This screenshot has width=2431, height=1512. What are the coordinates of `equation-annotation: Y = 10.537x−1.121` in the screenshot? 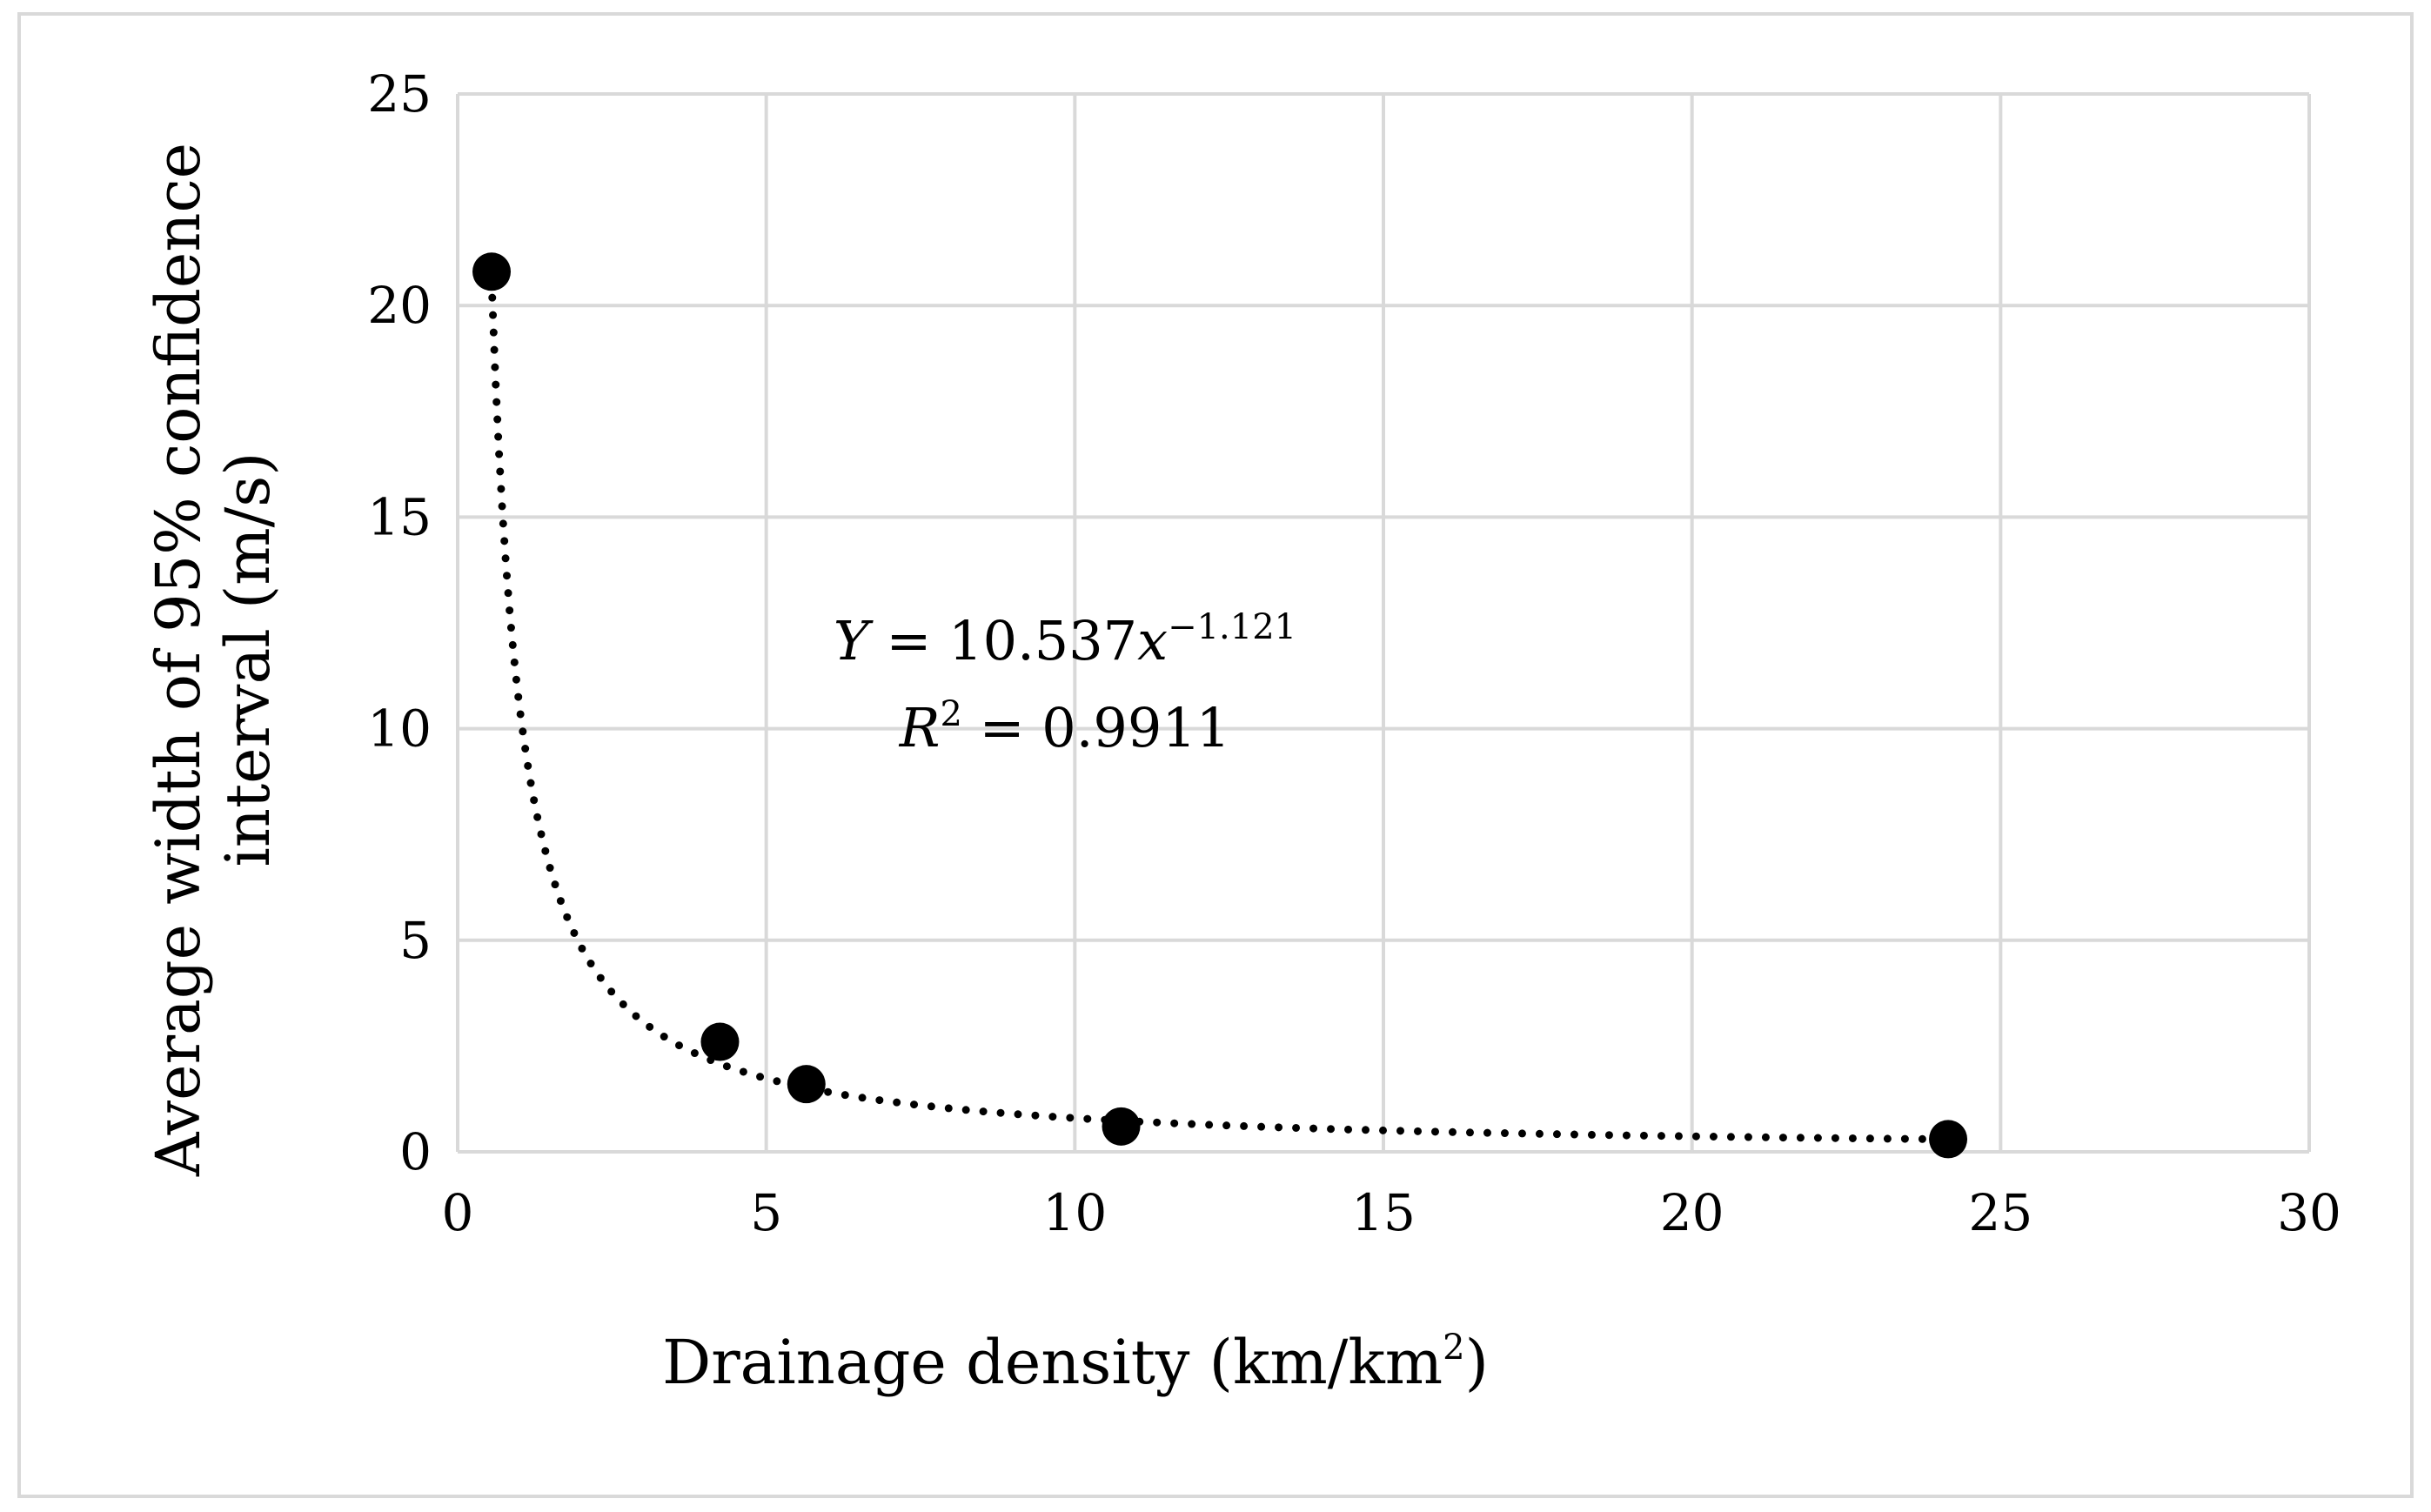 It's located at (1065, 639).